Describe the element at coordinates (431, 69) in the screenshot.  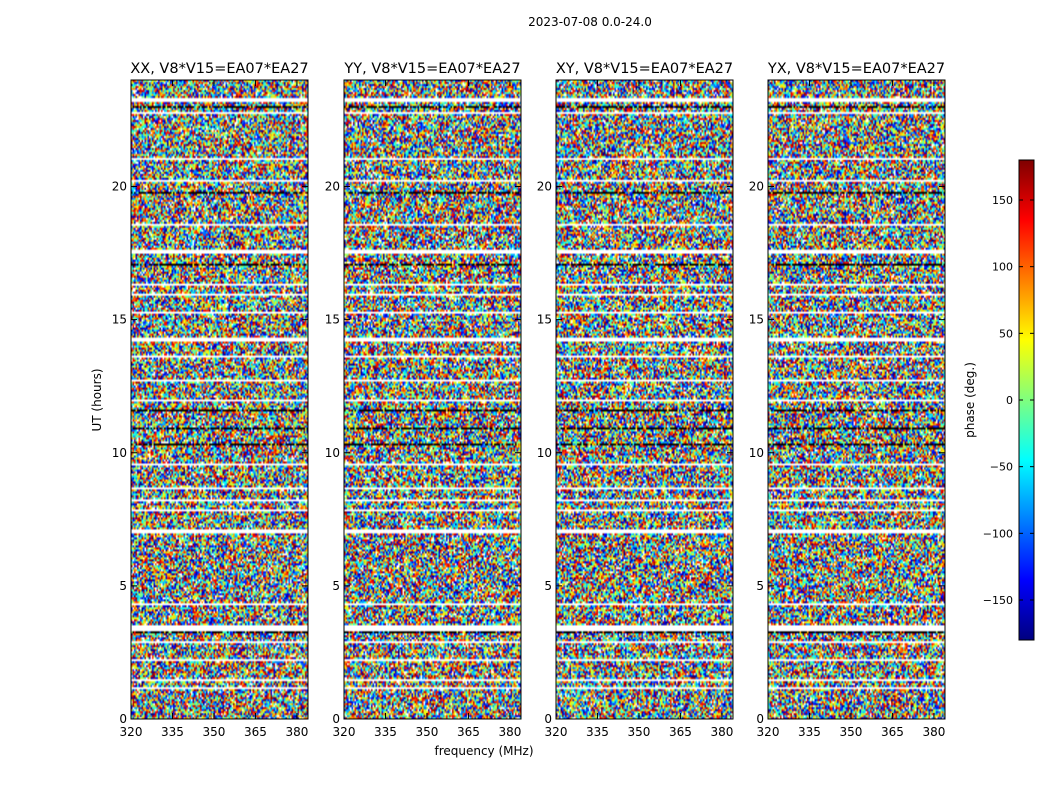
I see `panel-title: YY, V8*V15=EA07*EA27` at that location.